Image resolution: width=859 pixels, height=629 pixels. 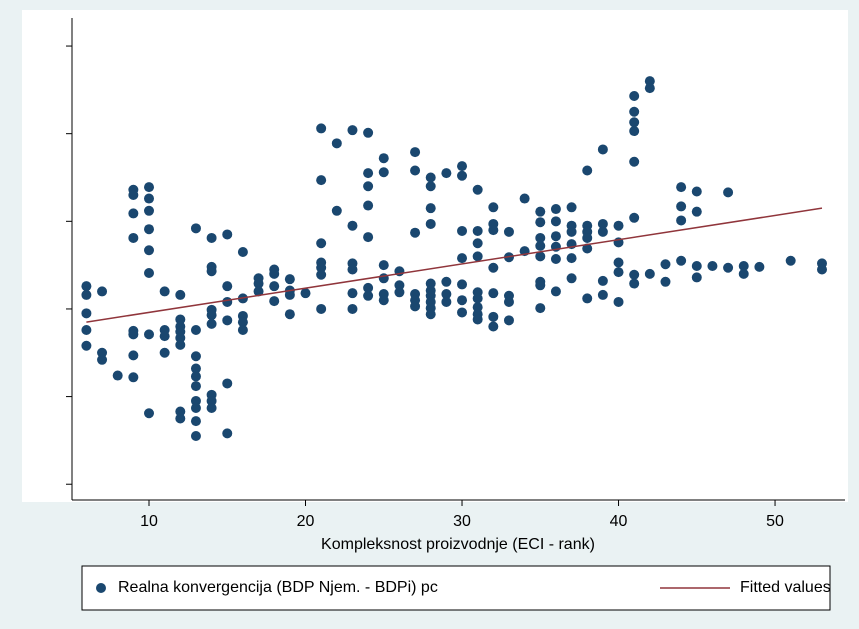 What do you see at coordinates (462, 521) in the screenshot?
I see `x-tick-label: 30` at bounding box center [462, 521].